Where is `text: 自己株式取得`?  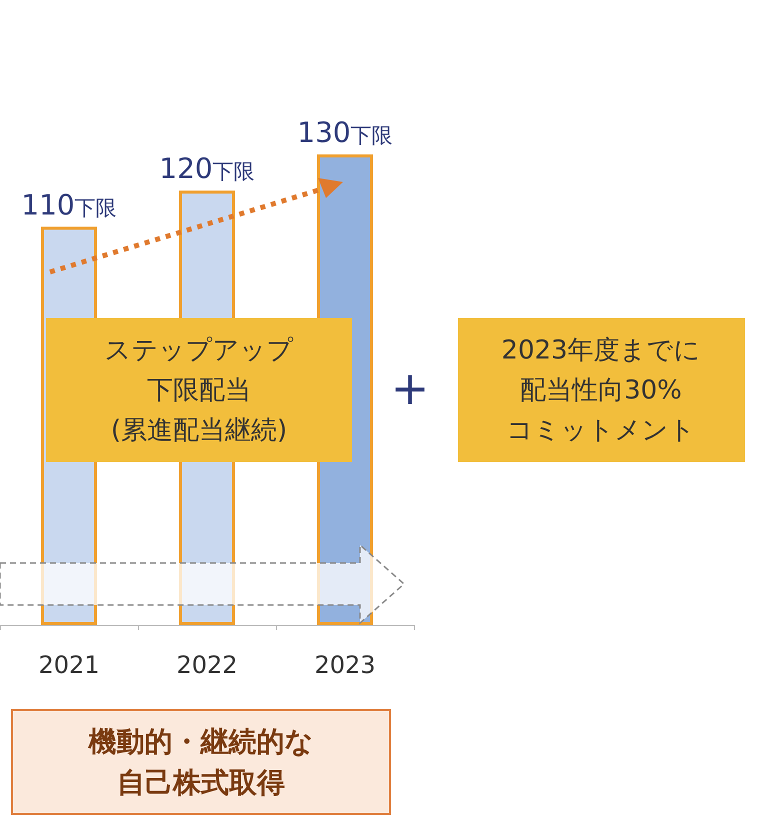
text: 自己株式取得 is located at coordinates (201, 783).